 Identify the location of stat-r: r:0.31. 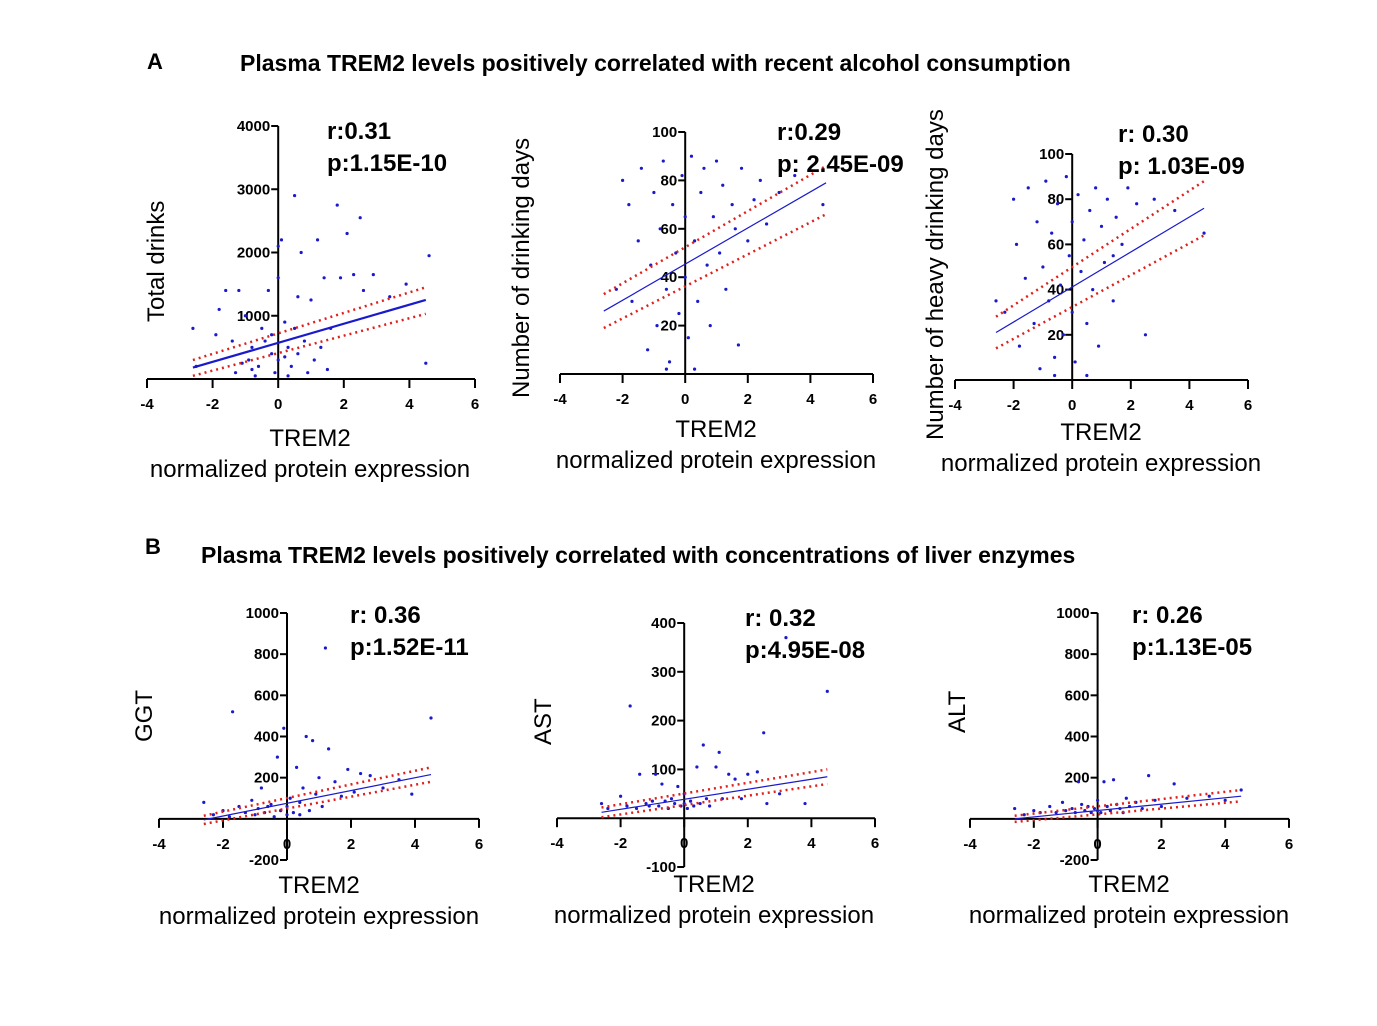
(359, 131).